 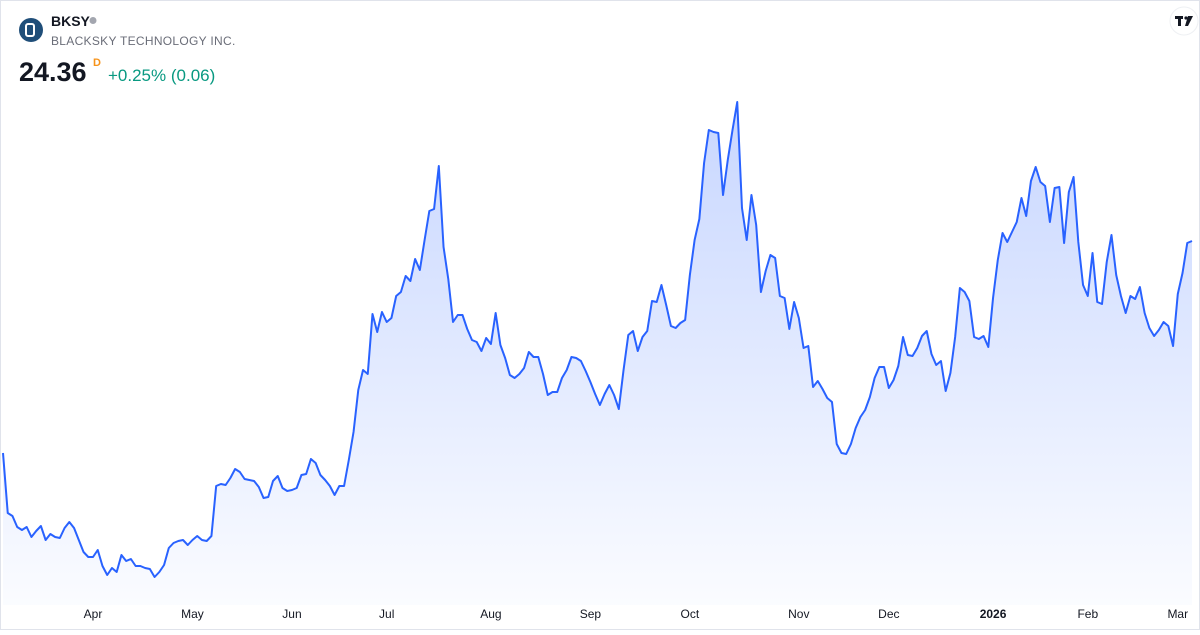 What do you see at coordinates (888, 614) in the screenshot?
I see `x-tick-label: Dec` at bounding box center [888, 614].